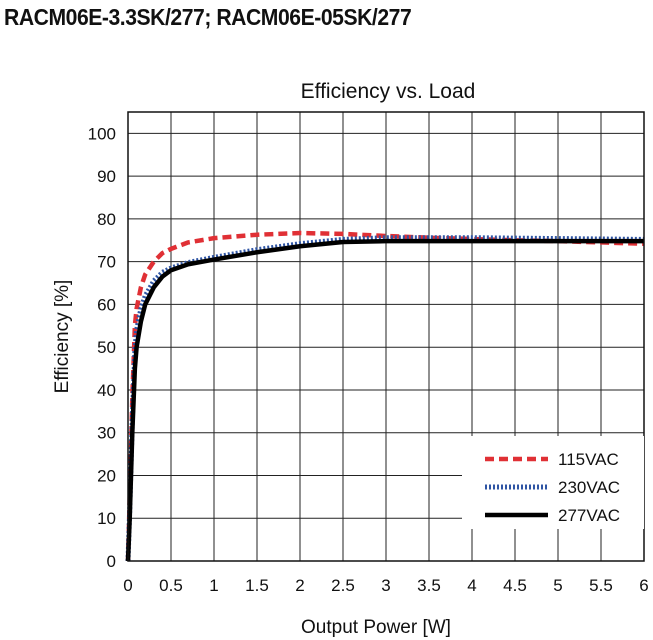 This screenshot has height=640, width=653. I want to click on x-tick-label: 5.5, so click(601, 585).